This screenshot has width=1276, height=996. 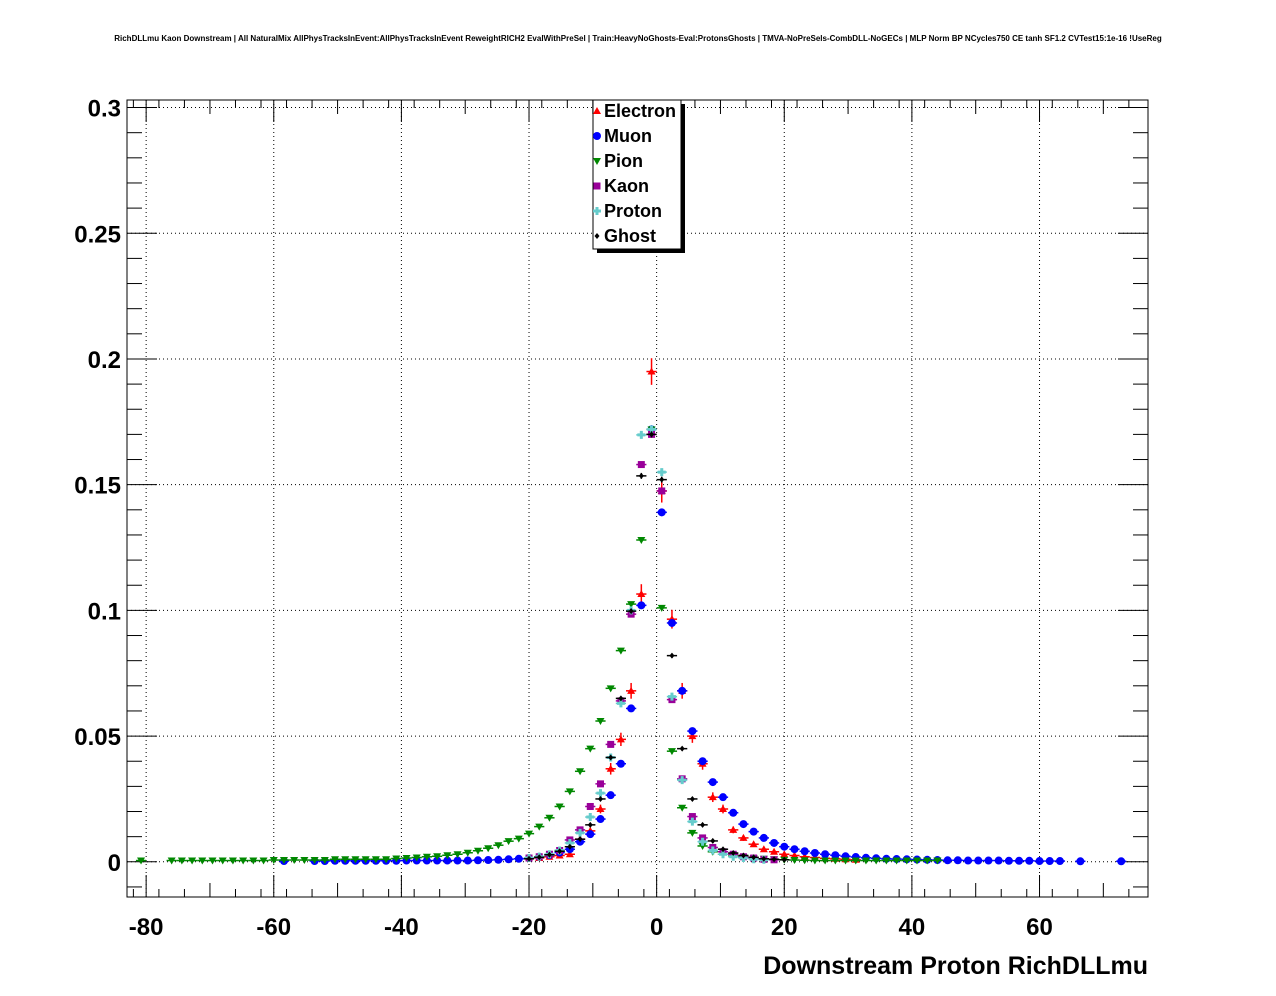 I want to click on data-point-proton, so click(x=590, y=817).